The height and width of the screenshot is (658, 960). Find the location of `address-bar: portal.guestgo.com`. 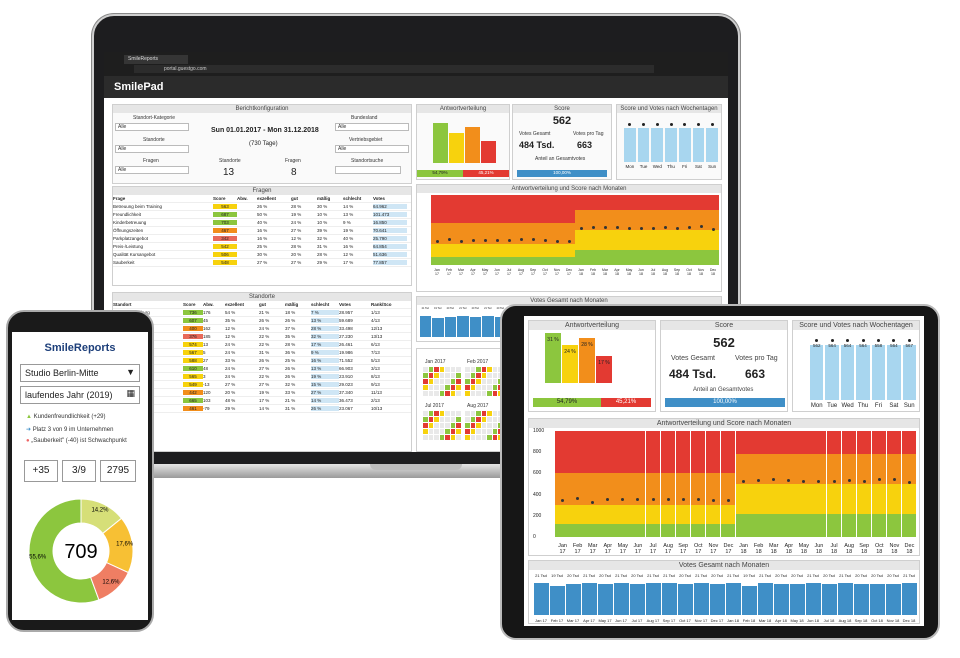

address-bar: portal.guestgo.com is located at coordinates (394, 69).